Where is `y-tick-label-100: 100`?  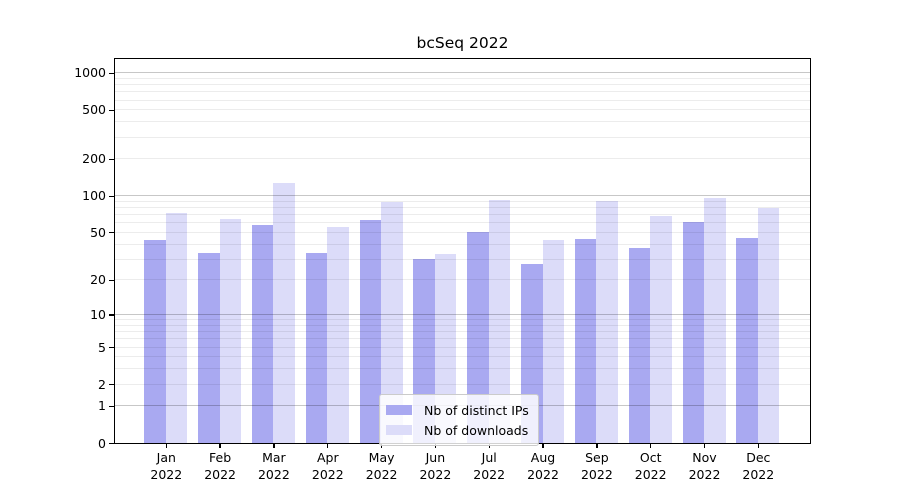 y-tick-label-100: 100 is located at coordinates (94, 196).